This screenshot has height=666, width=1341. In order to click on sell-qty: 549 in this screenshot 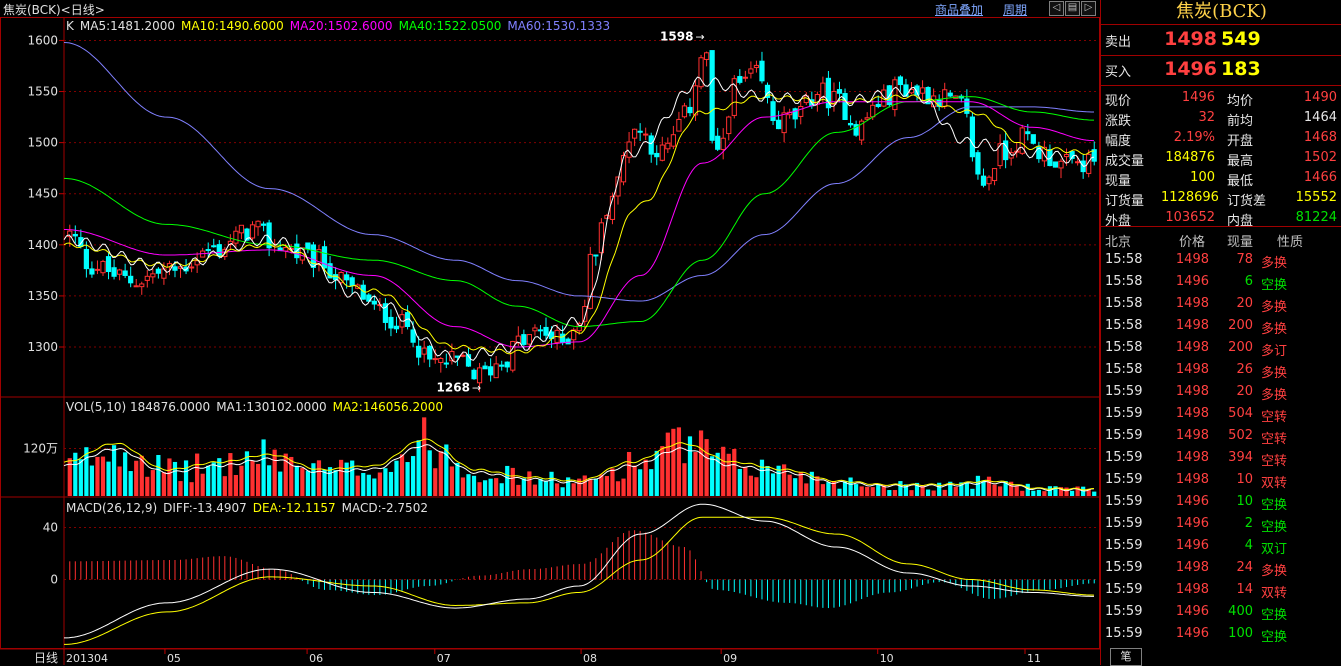, I will do `click(1241, 39)`.